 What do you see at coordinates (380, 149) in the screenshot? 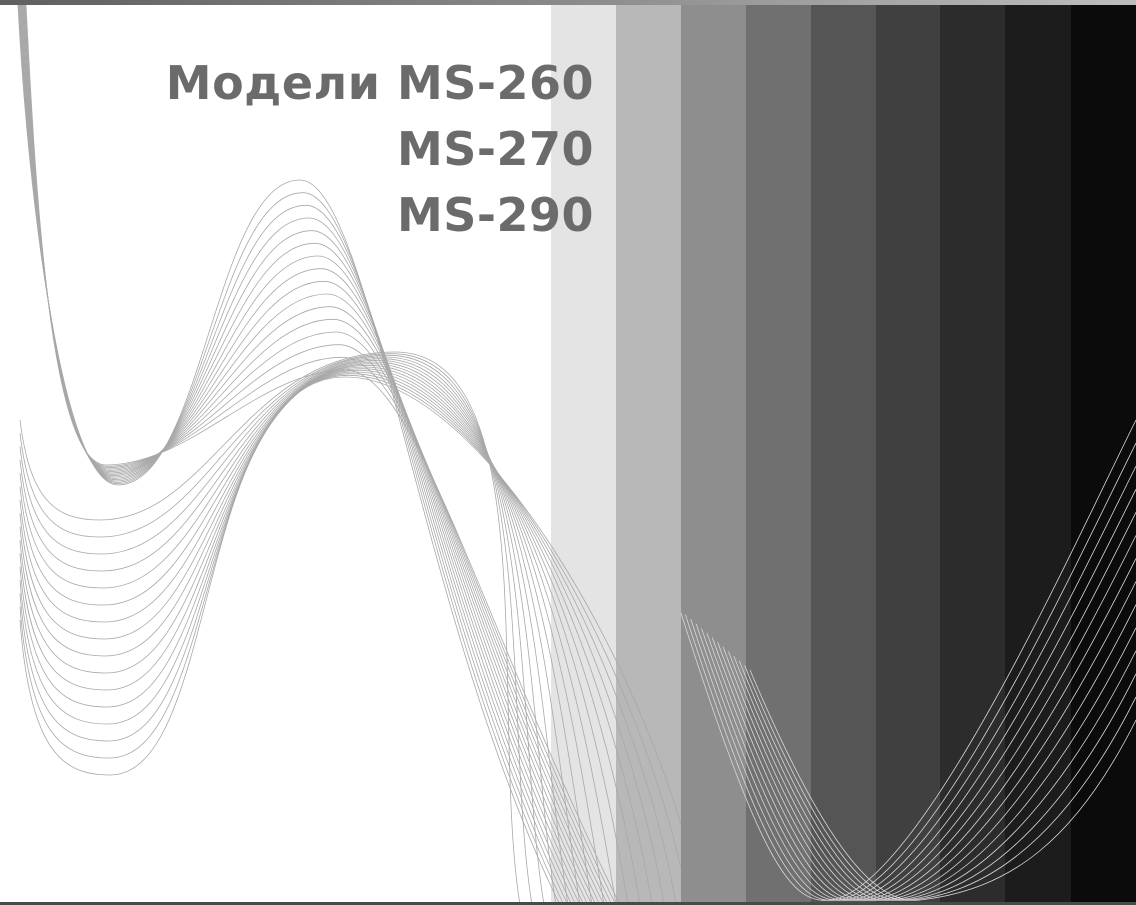
I see `cover-title: Модели MS-260 MS-270 MS-290` at bounding box center [380, 149].